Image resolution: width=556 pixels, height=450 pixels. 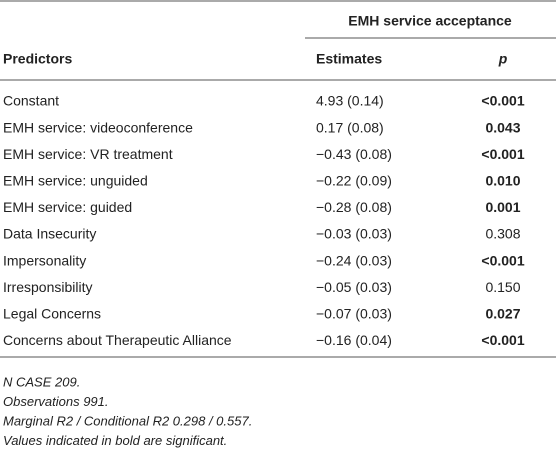 I want to click on estimate: −0.03 (0.03), so click(x=354, y=234).